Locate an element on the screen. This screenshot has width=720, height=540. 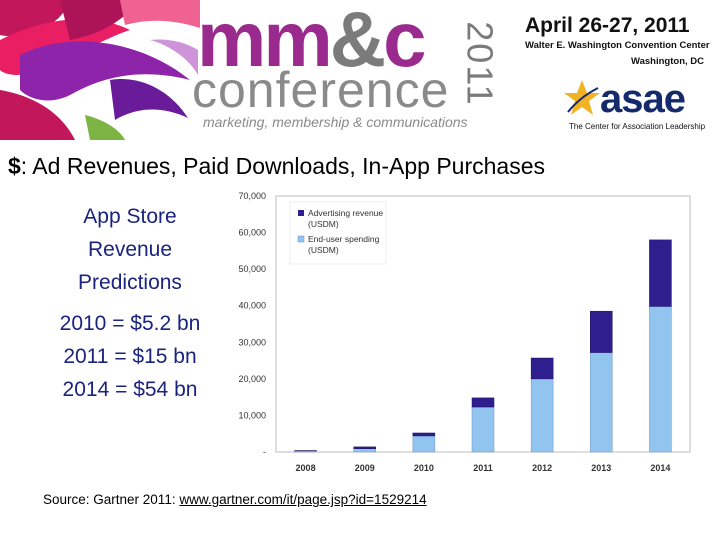
bar-end-user-2012 is located at coordinates (542, 415).